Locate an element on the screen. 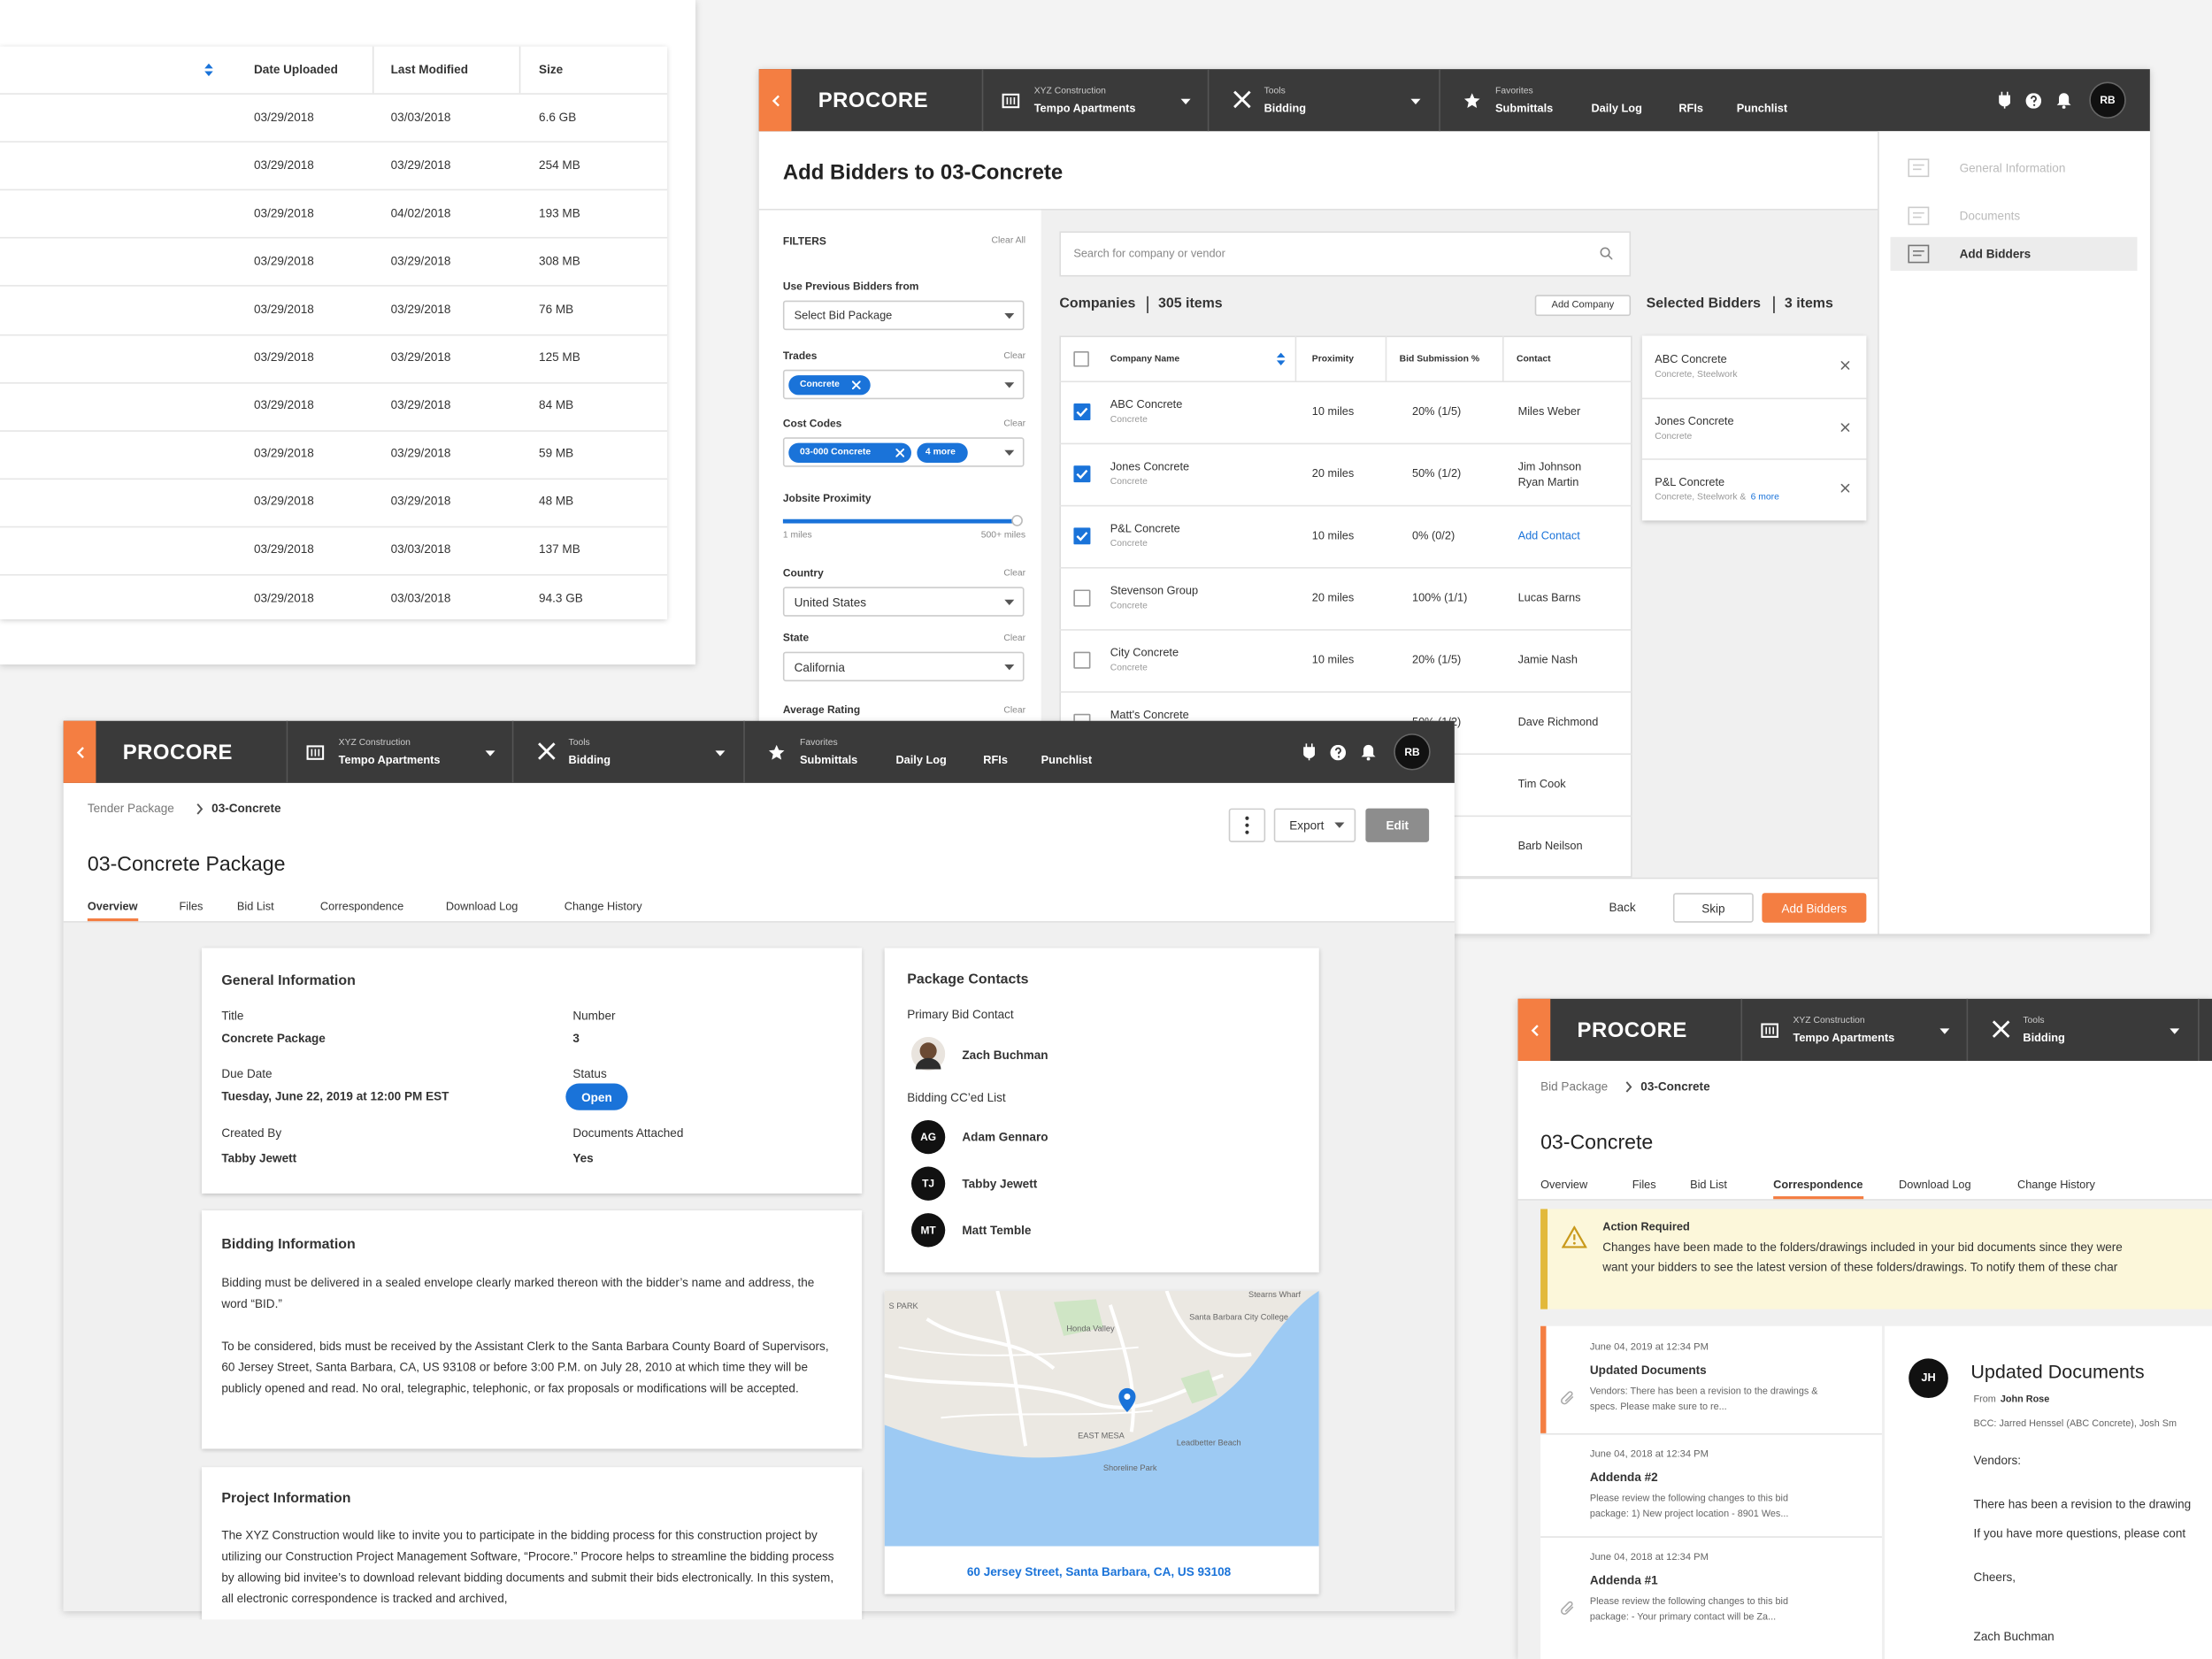 The width and height of the screenshot is (2212, 1659). search-box is located at coordinates (1346, 254).